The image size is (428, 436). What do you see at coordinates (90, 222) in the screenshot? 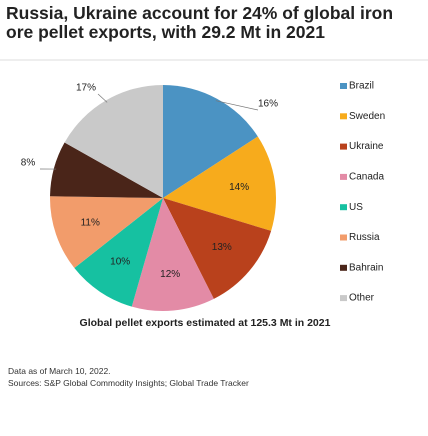
I see `data-label: 11%` at bounding box center [90, 222].